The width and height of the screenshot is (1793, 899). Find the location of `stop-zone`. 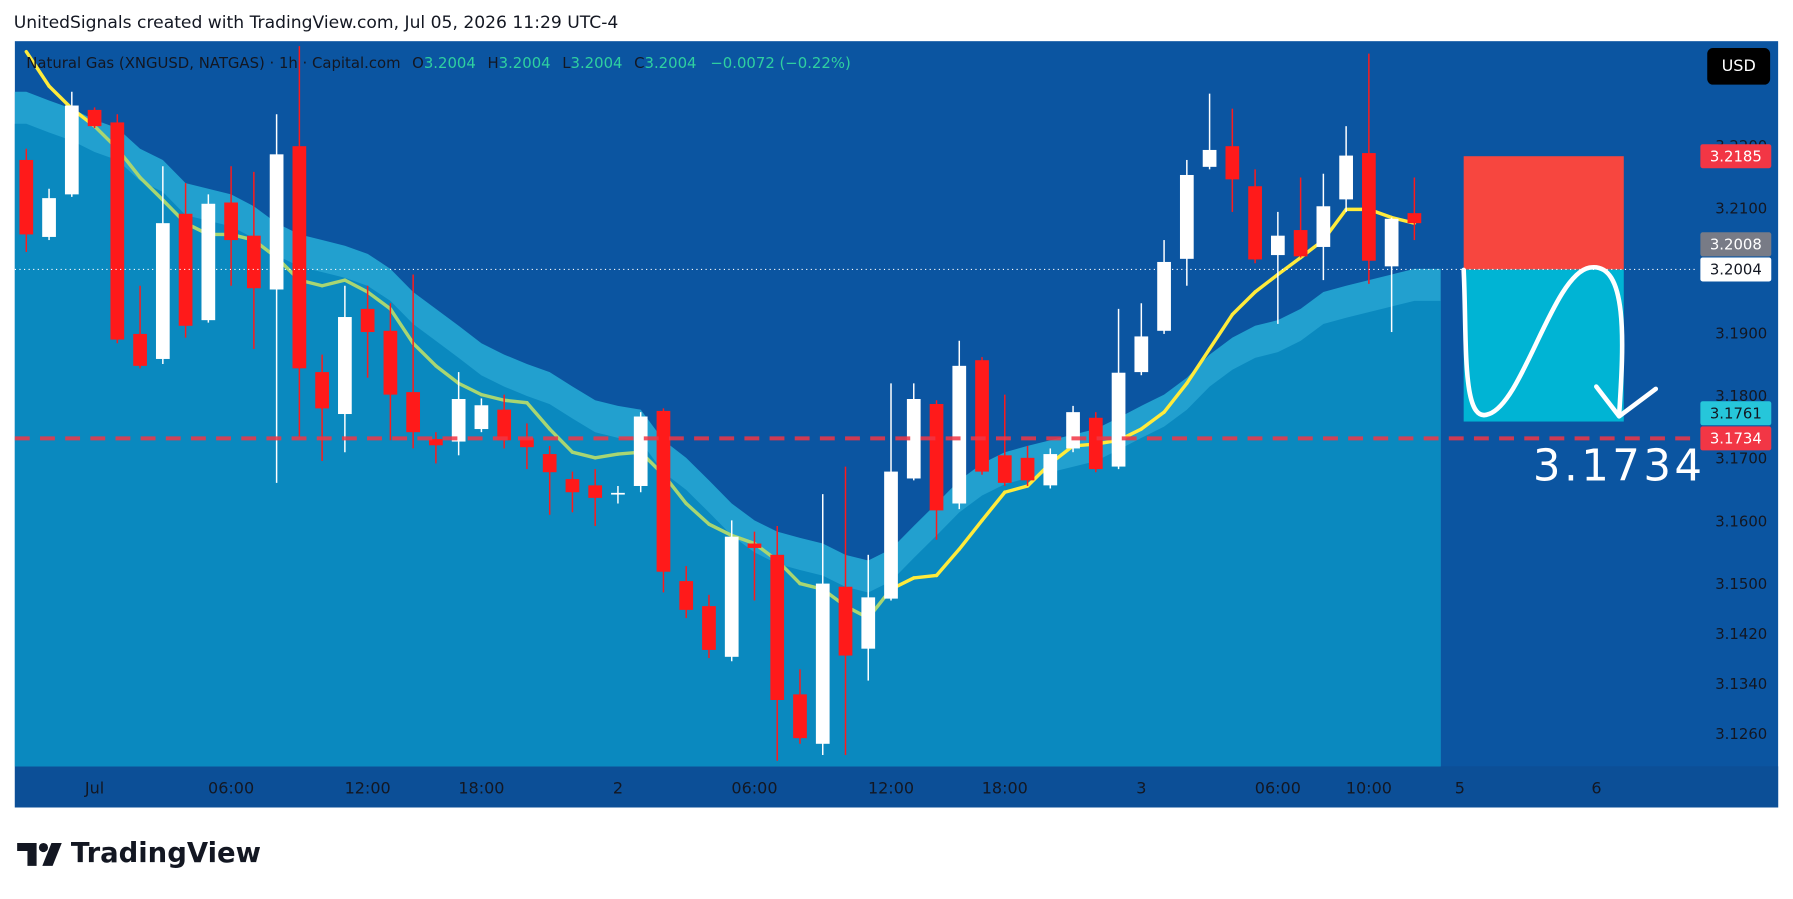

stop-zone is located at coordinates (1543, 213).